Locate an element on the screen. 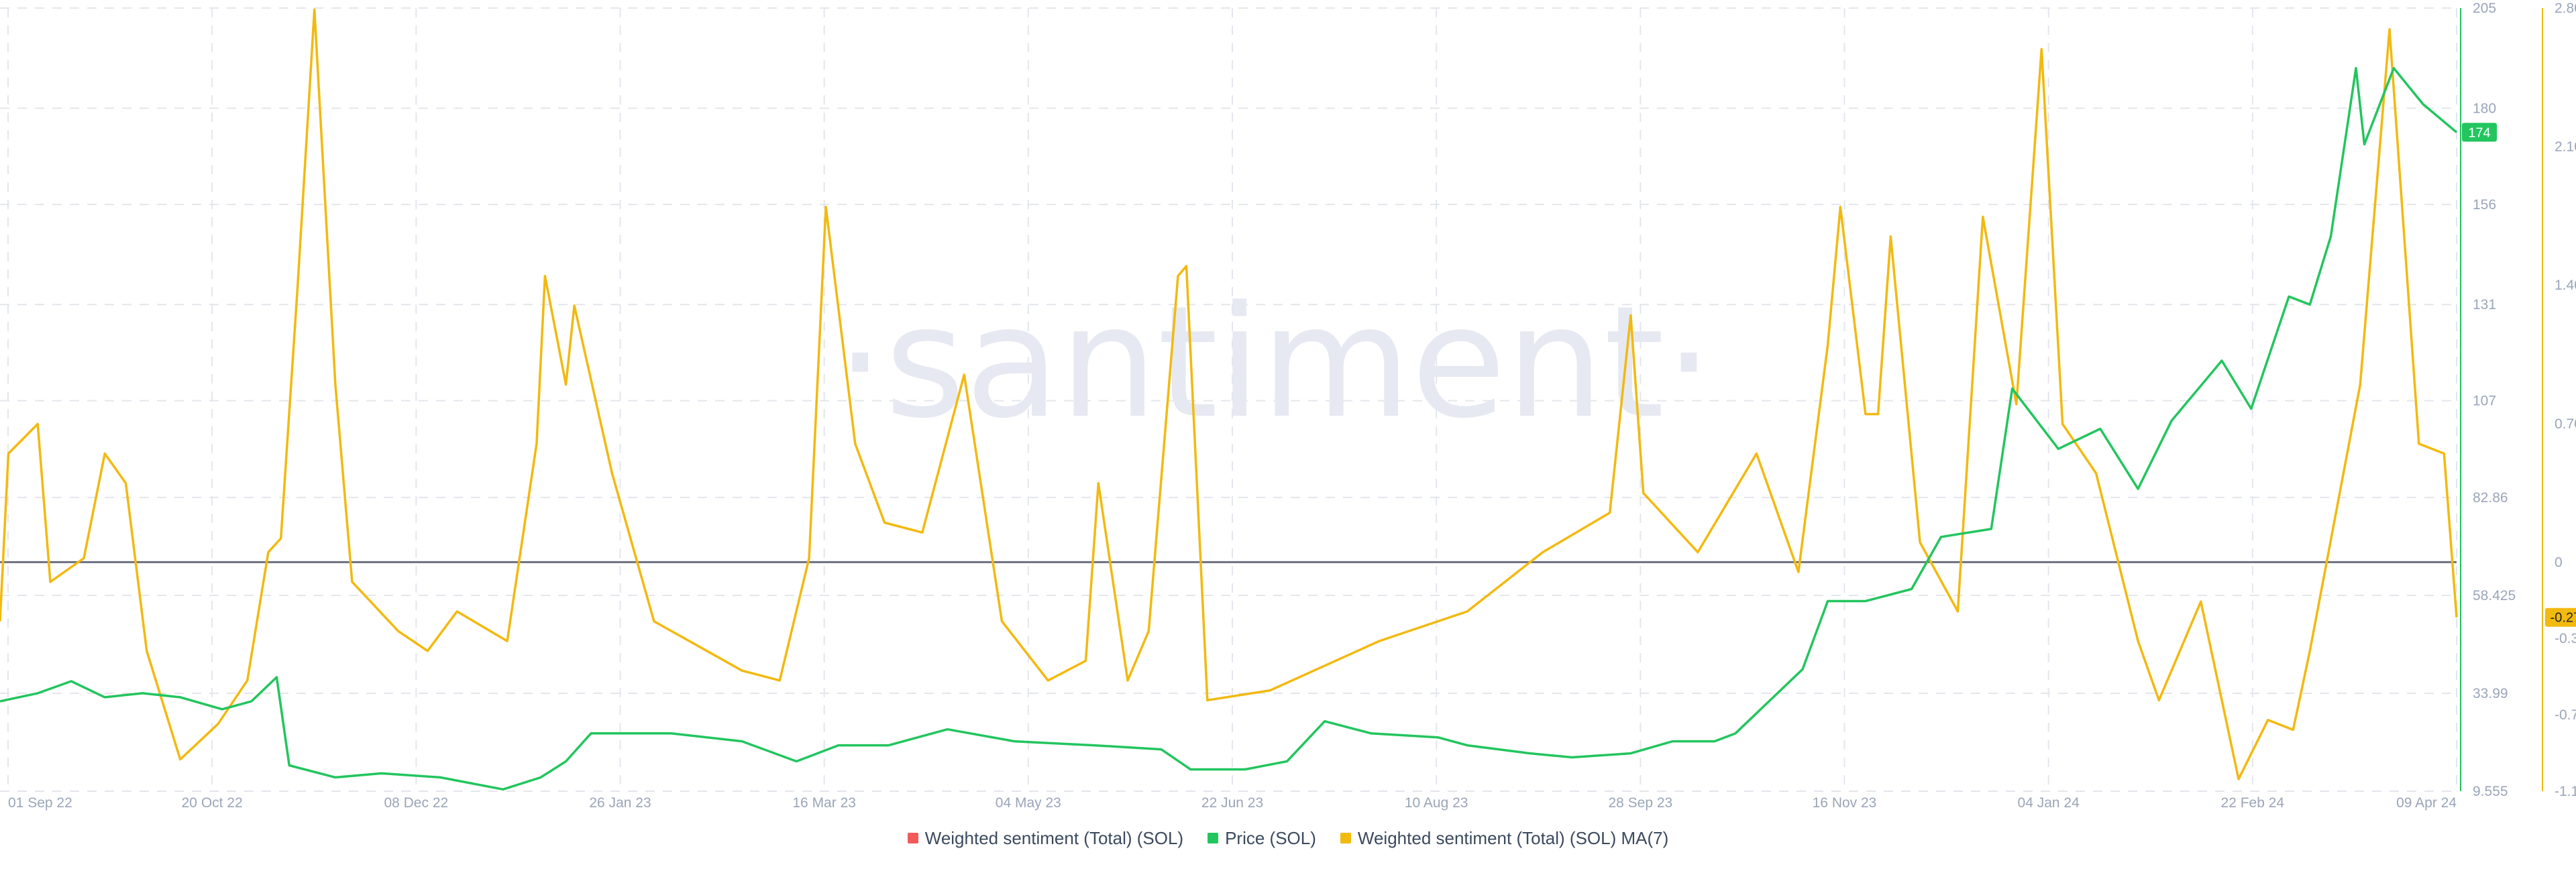 This screenshot has height=875, width=2576. x-tick-label: 08 Dec 22 is located at coordinates (416, 803).